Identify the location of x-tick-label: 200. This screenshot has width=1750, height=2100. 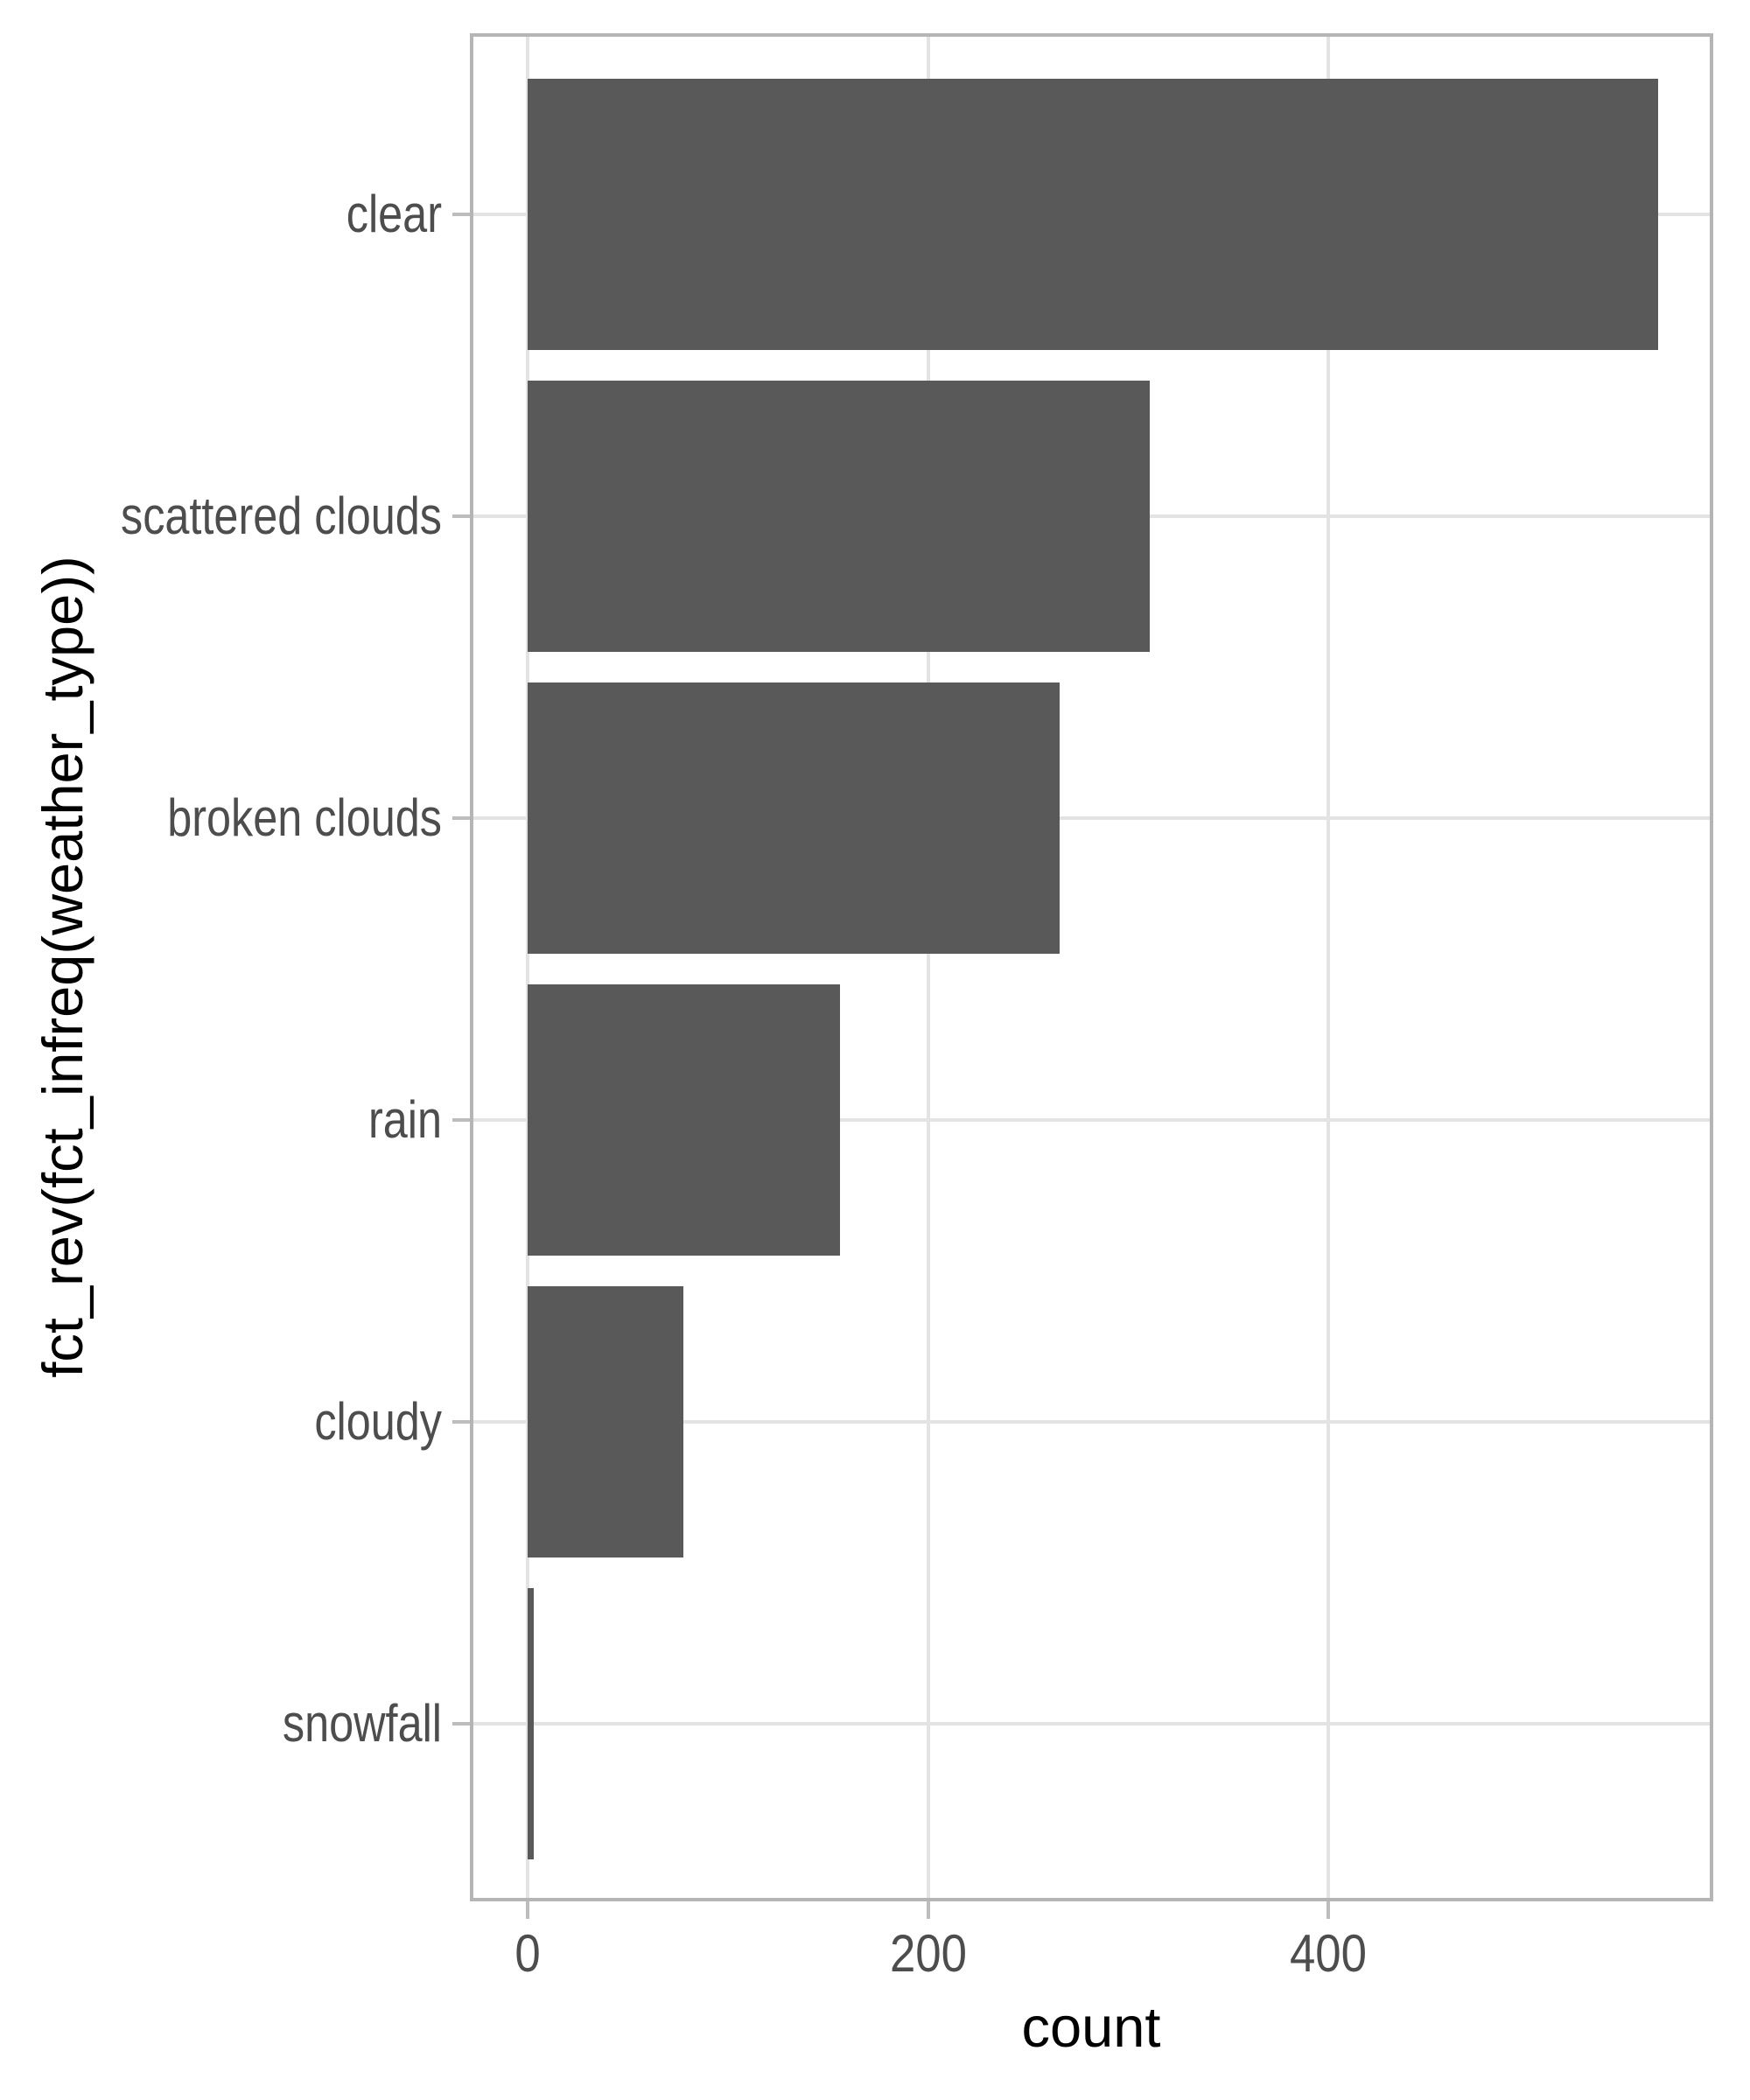
(928, 1953).